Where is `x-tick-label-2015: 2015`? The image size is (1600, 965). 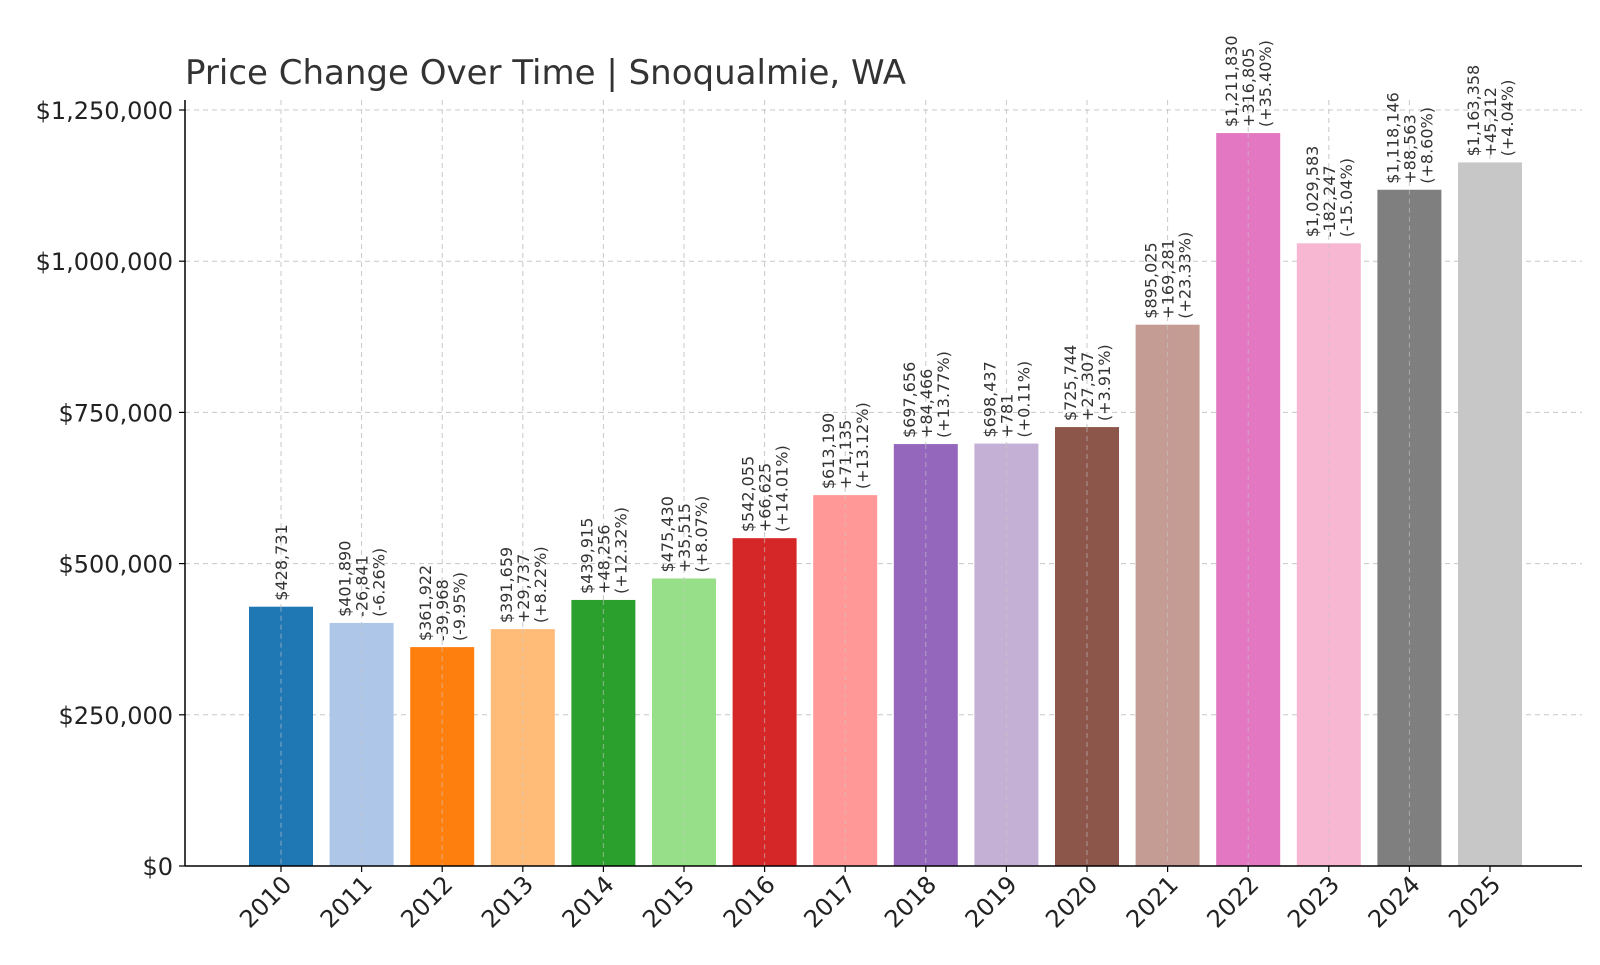
x-tick-label-2015: 2015 is located at coordinates (668, 901).